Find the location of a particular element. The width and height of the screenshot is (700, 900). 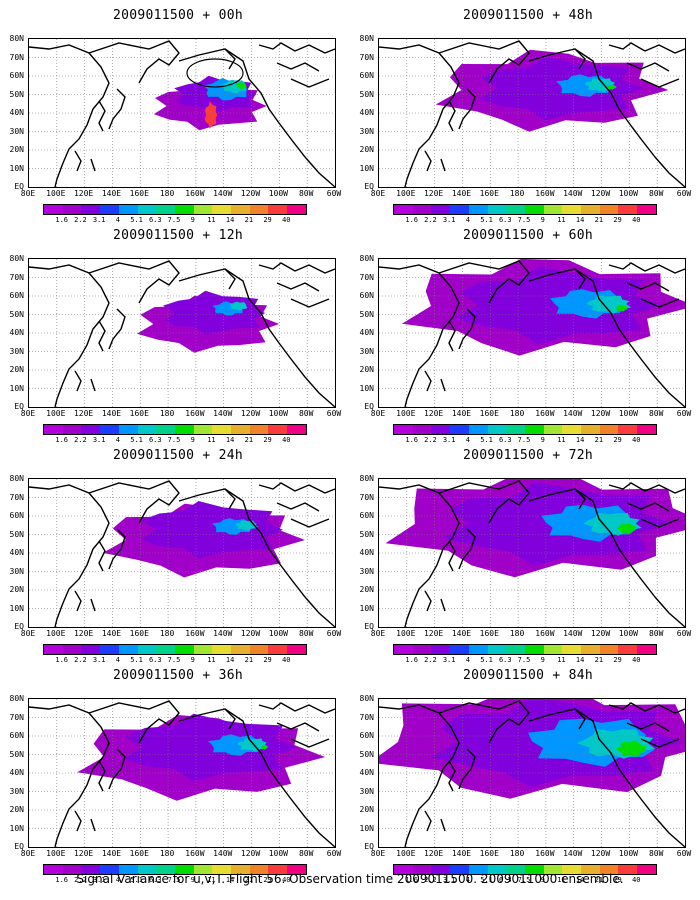

colorbar-label: 7.5 is located at coordinates (524, 660).